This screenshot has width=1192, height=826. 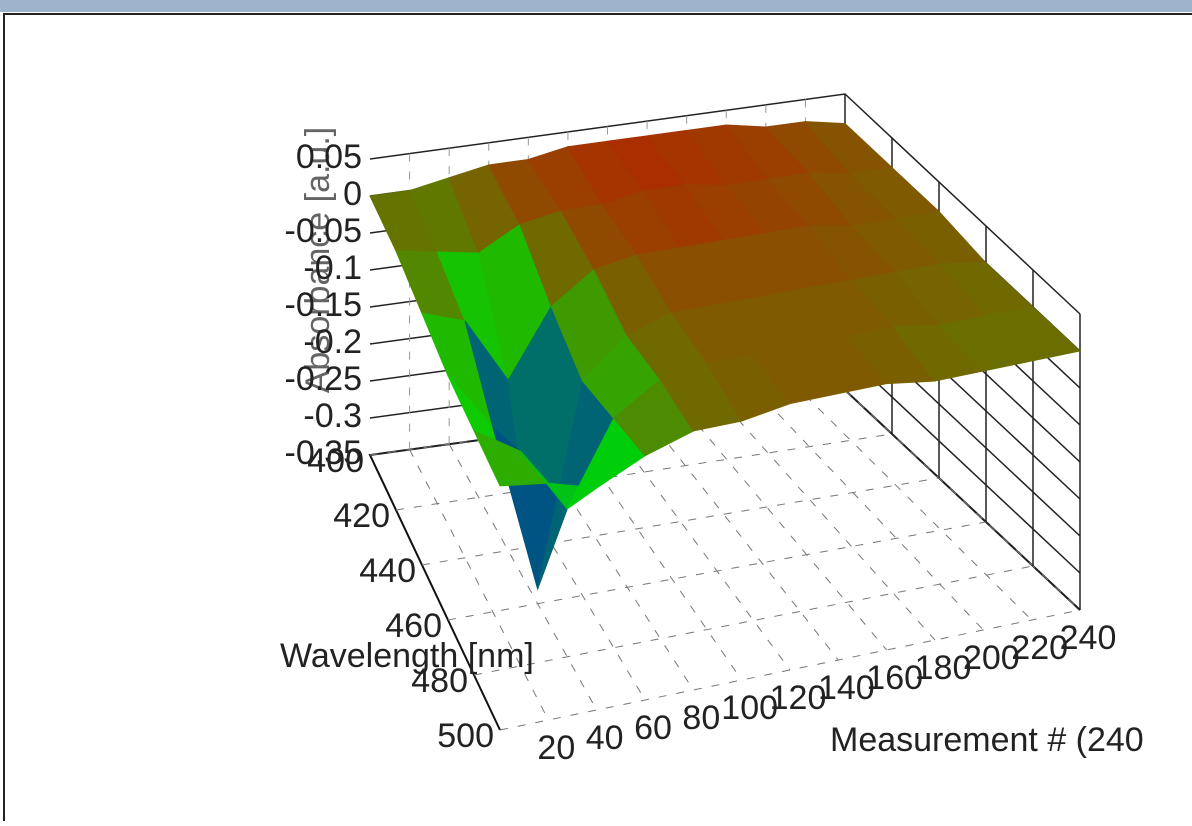 What do you see at coordinates (332, 268) in the screenshot?
I see `z-tick-label: -0.1` at bounding box center [332, 268].